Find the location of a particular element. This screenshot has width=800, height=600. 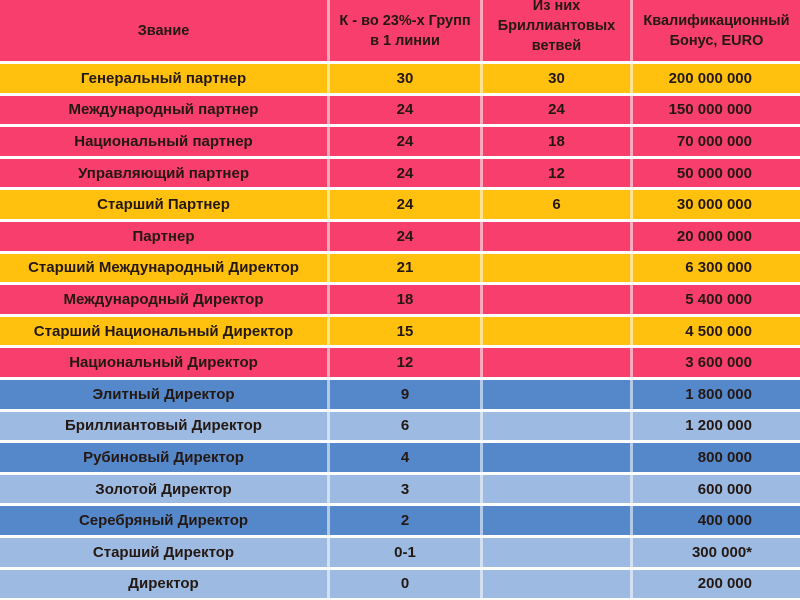

rank-cell: Рубиновый Директор is located at coordinates (163, 457).